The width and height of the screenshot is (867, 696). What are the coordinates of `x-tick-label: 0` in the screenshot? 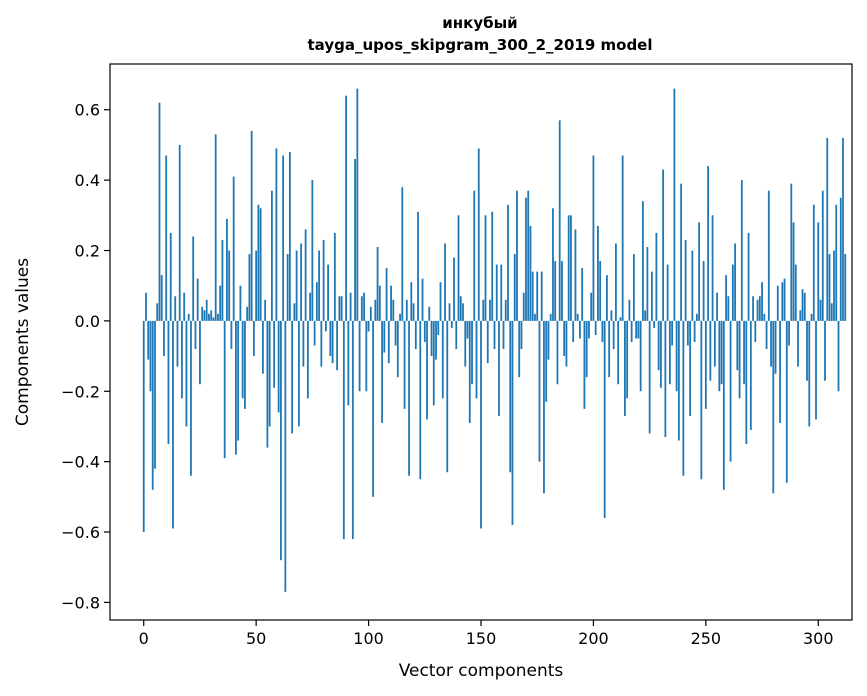 It's located at (144, 638).